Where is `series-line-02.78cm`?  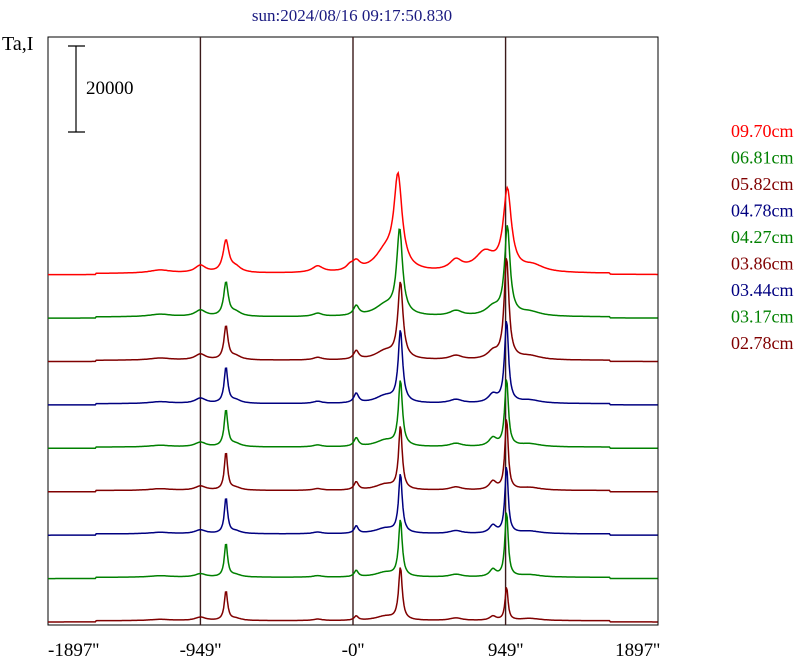 series-line-02.78cm is located at coordinates (353, 595).